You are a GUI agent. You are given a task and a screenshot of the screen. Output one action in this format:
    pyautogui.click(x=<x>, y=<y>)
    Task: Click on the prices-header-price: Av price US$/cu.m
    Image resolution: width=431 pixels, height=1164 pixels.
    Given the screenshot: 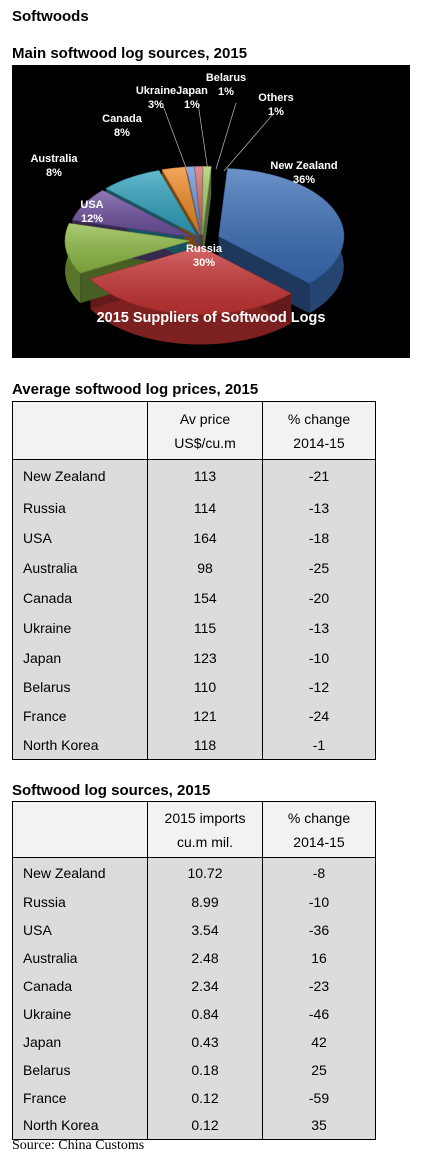 What is the action you would take?
    pyautogui.click(x=205, y=430)
    